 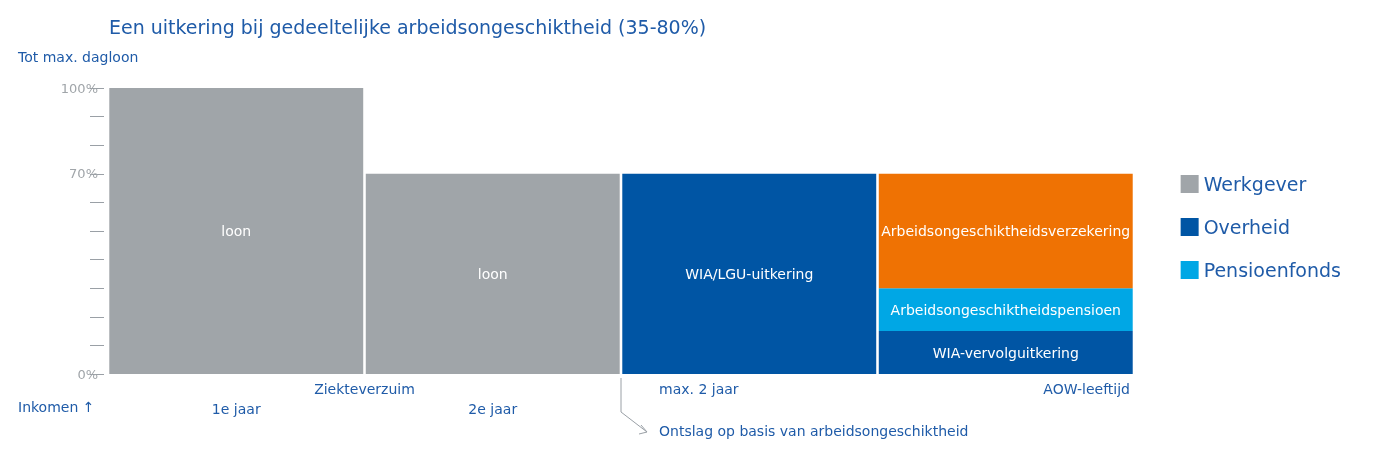 I want to click on legend-label: Werkgever, so click(x=1255, y=184).